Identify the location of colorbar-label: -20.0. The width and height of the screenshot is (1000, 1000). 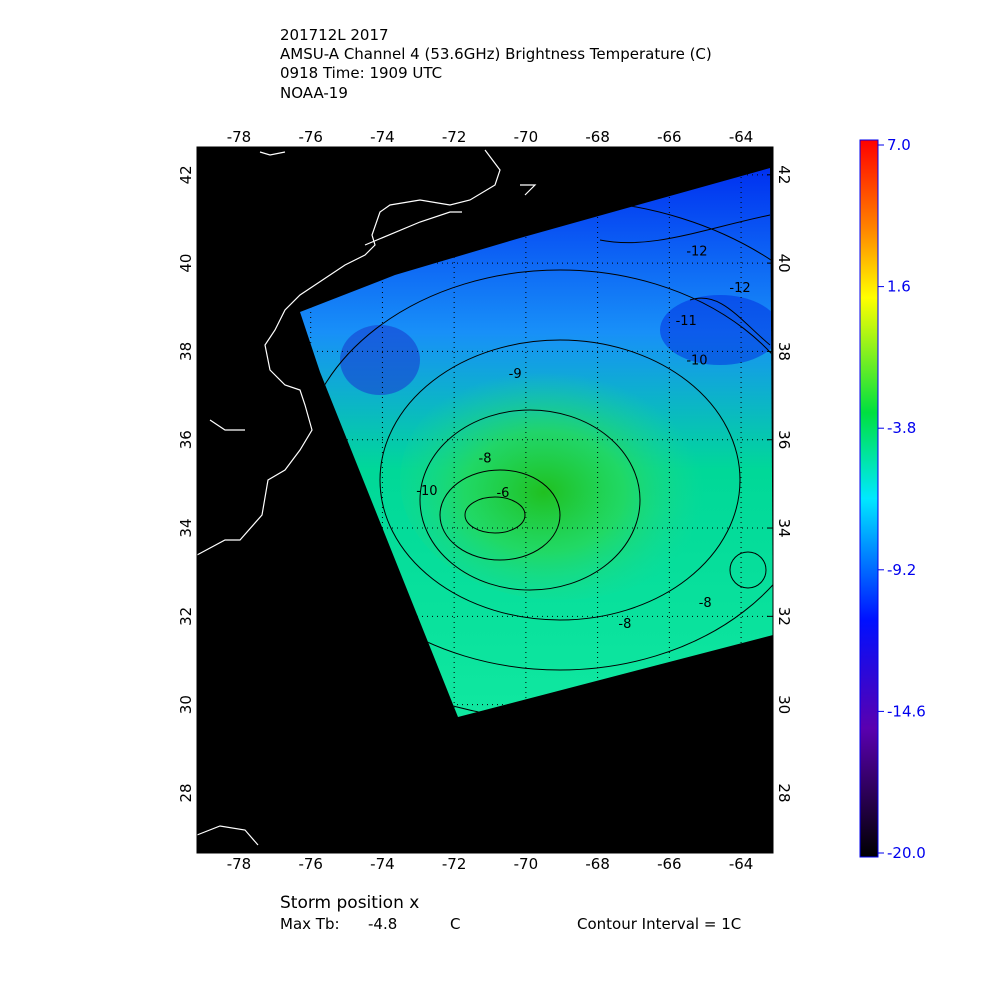
(906, 853).